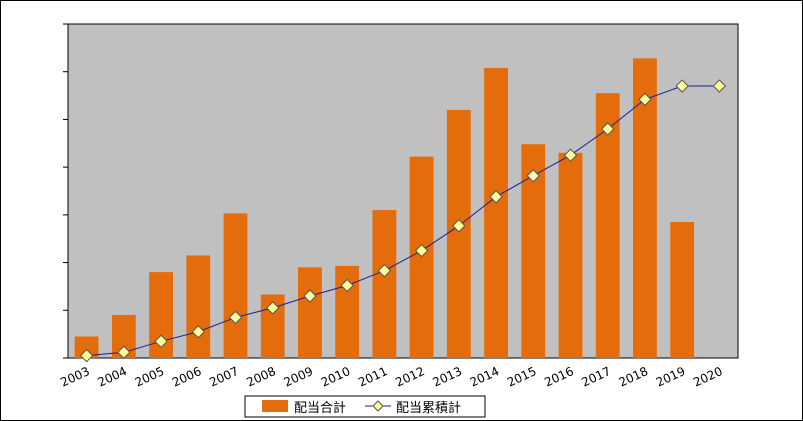  What do you see at coordinates (378, 406) in the screenshot?
I see `legend-line-marker` at bounding box center [378, 406].